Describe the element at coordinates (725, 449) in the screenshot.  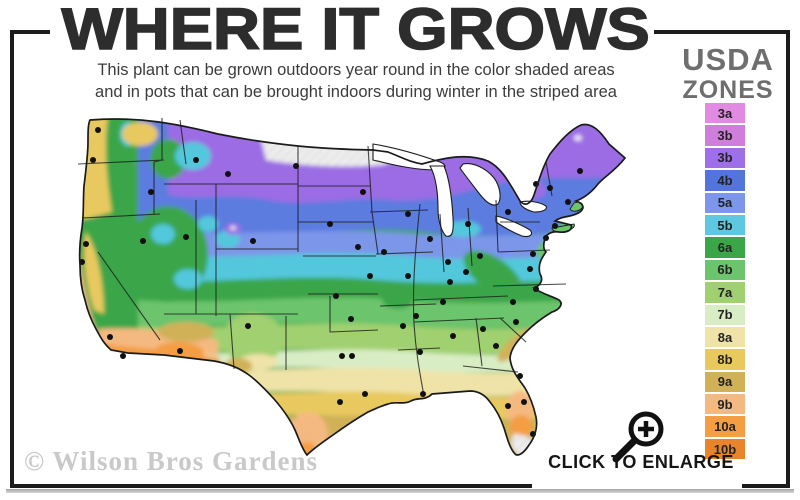
I see `legend-swatch-10b: 10b` at that location.